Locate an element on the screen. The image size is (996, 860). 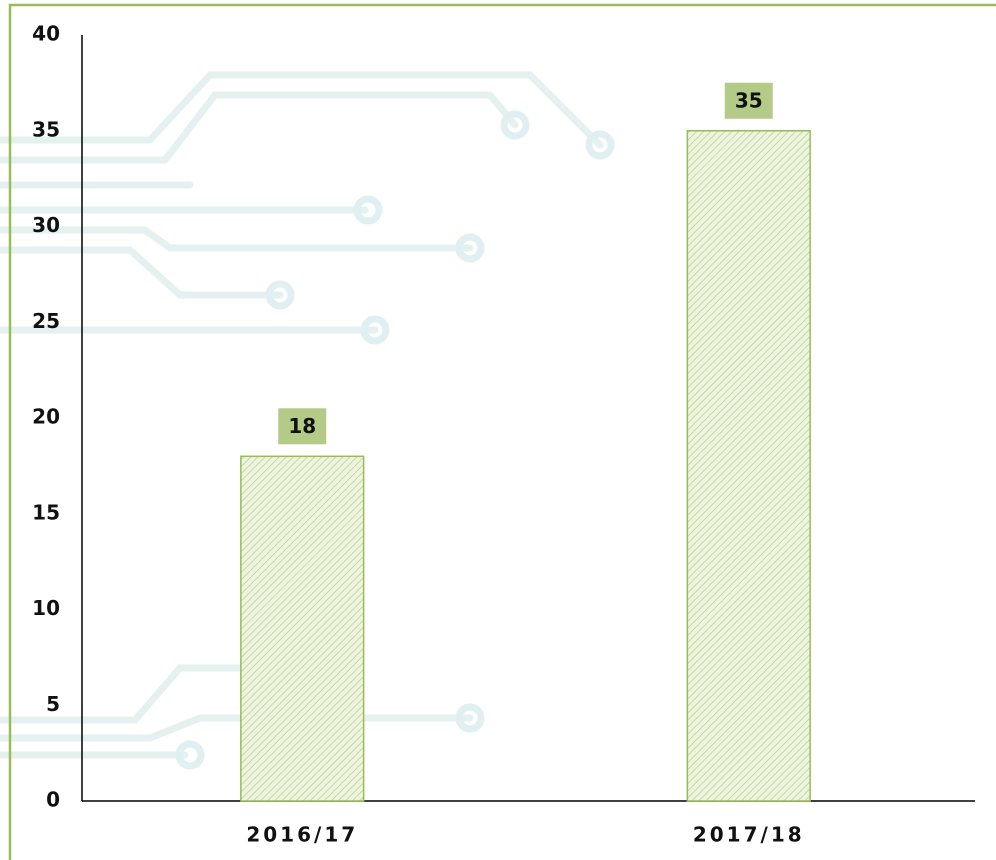
data-label: 35 is located at coordinates (749, 100).